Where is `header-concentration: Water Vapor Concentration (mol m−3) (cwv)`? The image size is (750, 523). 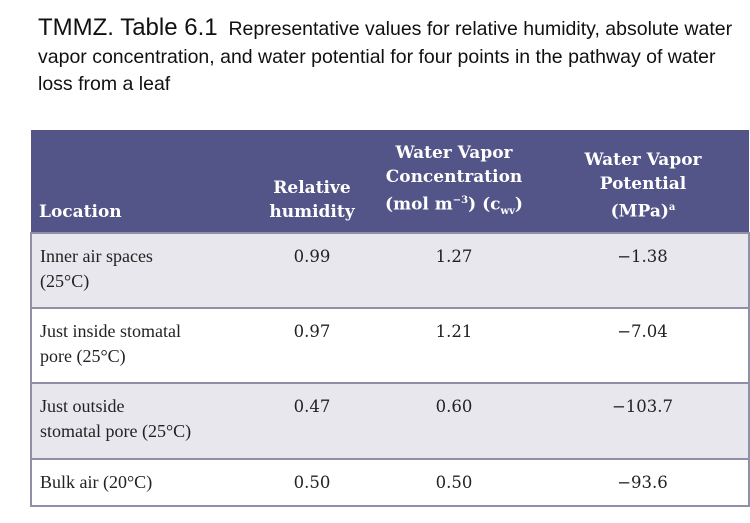
header-concentration: Water Vapor Concentration (mol m−3) (cwv) is located at coordinates (454, 179).